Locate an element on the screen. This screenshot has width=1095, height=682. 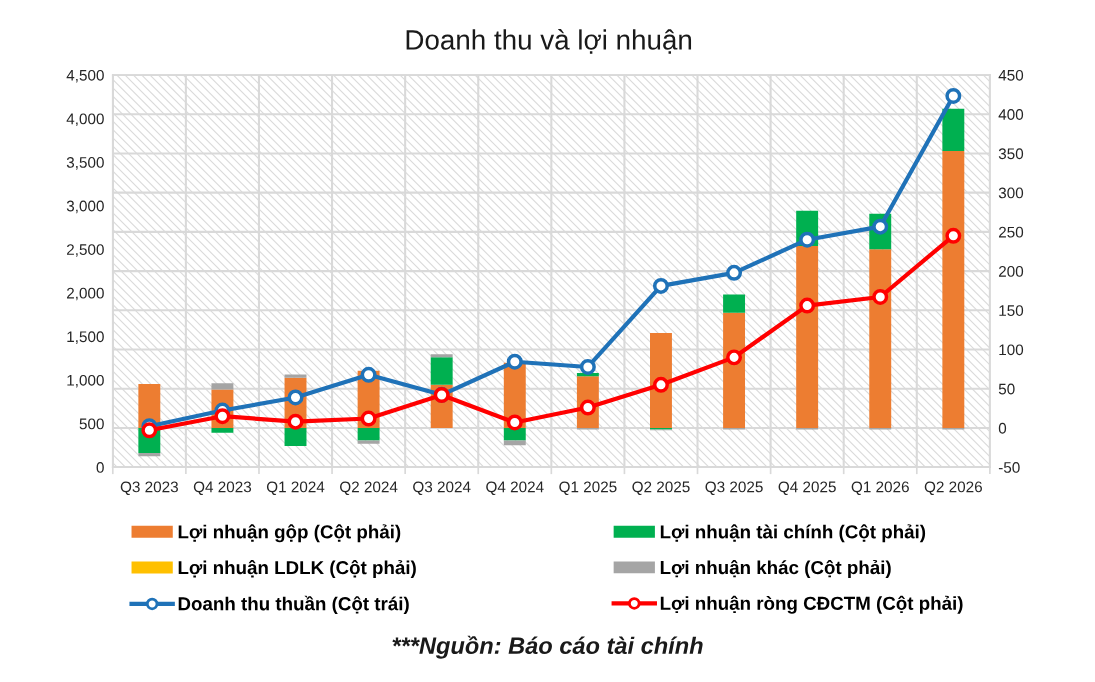
y2-tick-label: 0 is located at coordinates (1002, 428).